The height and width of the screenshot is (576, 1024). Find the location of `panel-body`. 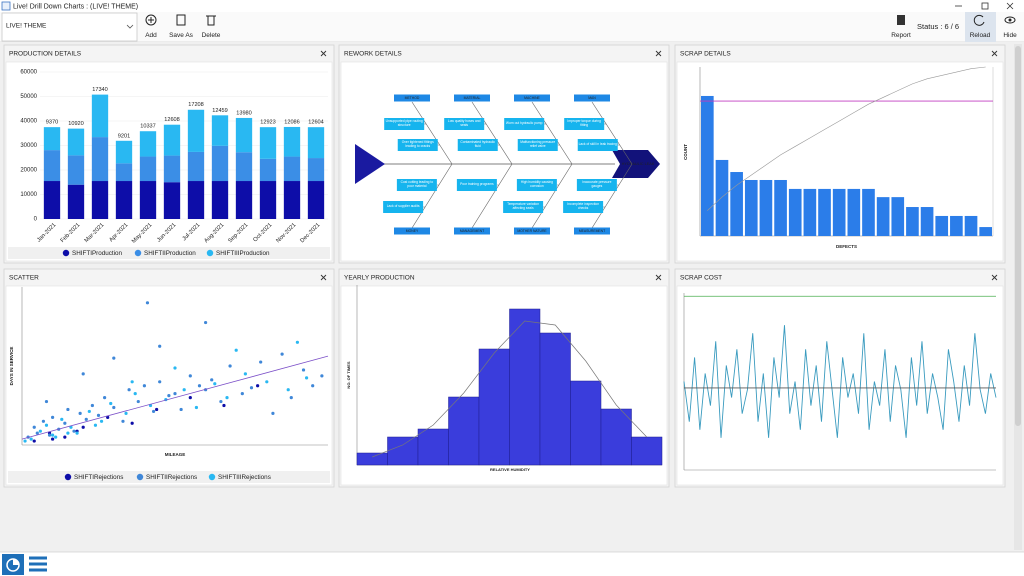

panel-body is located at coordinates (169, 385).